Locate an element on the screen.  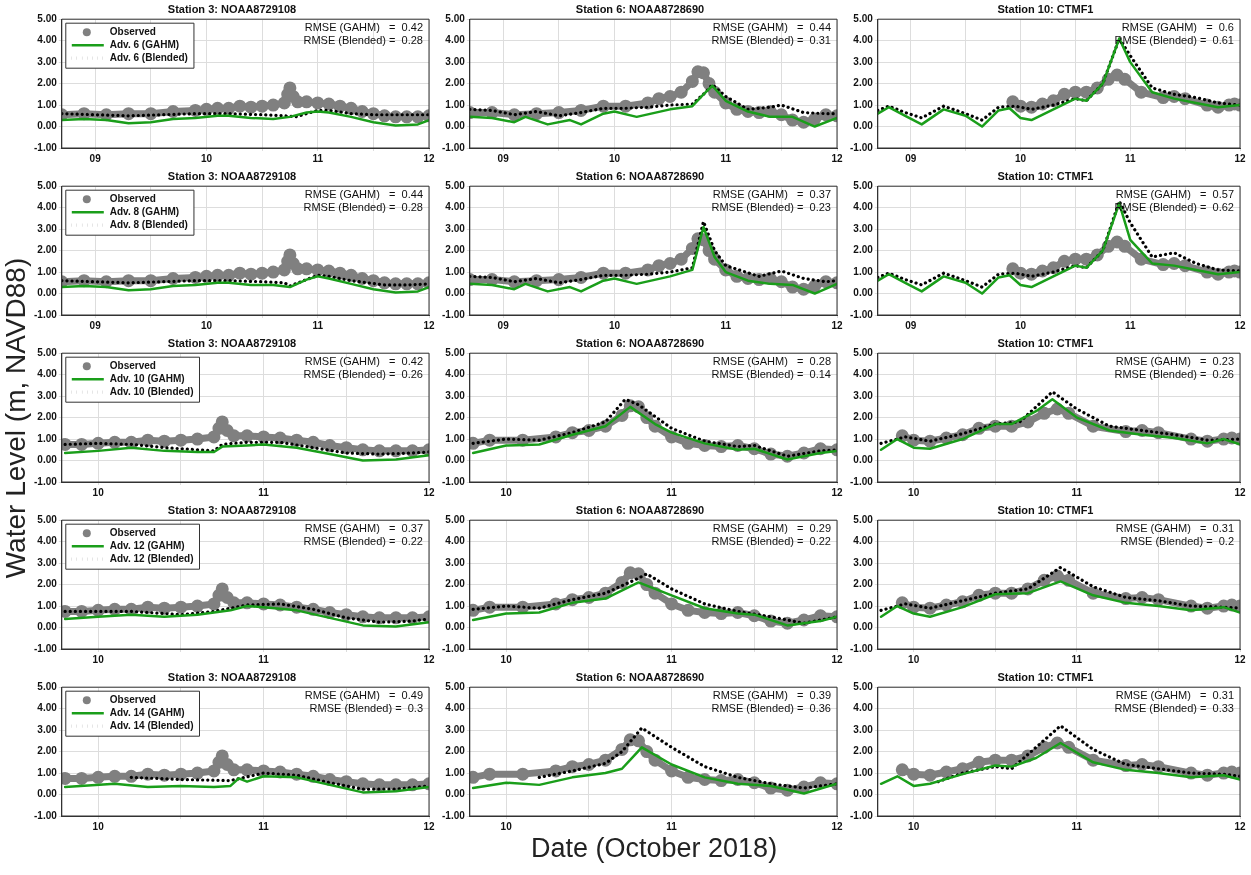
legend-label: Adv. 14 (GAHM) is located at coordinates (147, 712).